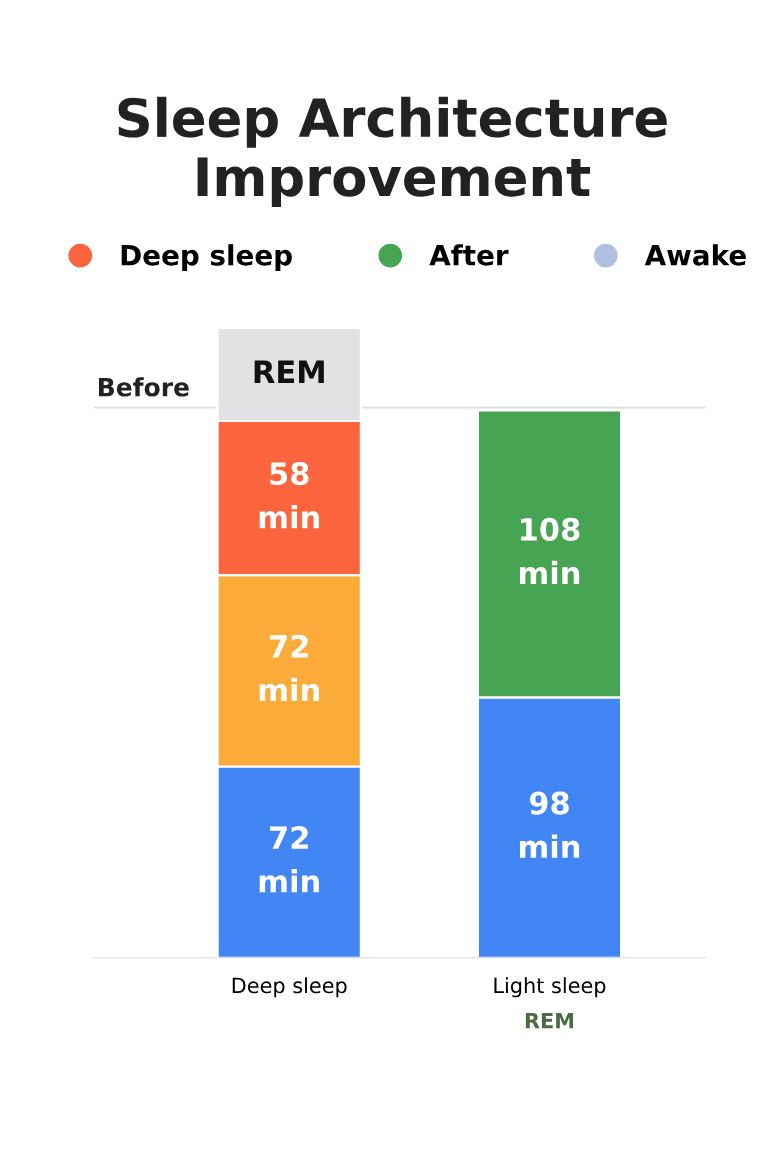 The image size is (784, 1168). I want to click on ref-line-label: Before, so click(143, 387).